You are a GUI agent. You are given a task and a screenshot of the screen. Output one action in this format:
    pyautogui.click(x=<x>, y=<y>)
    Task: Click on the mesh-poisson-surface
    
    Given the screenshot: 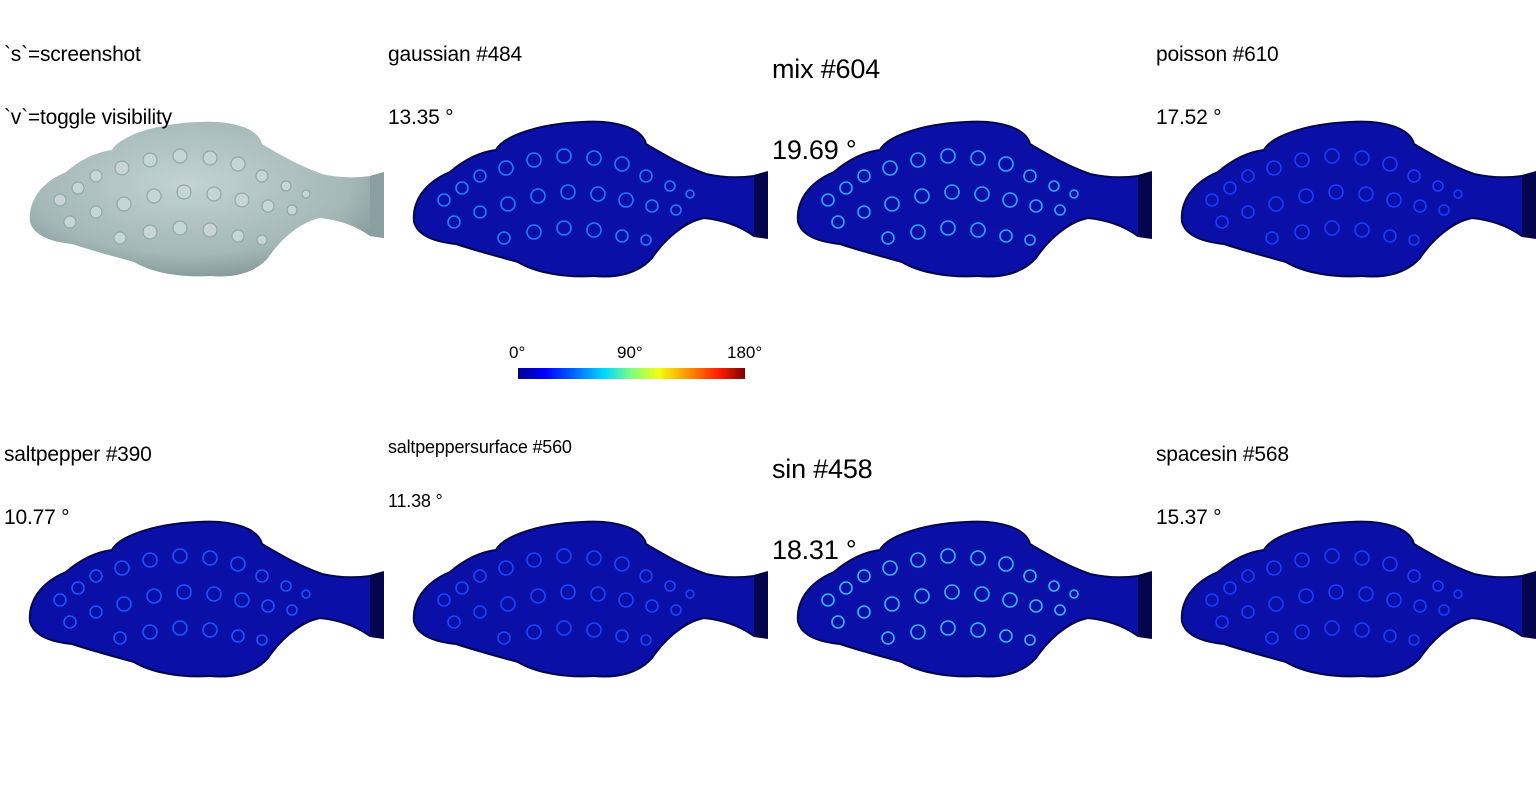 What is the action you would take?
    pyautogui.click(x=1358, y=199)
    